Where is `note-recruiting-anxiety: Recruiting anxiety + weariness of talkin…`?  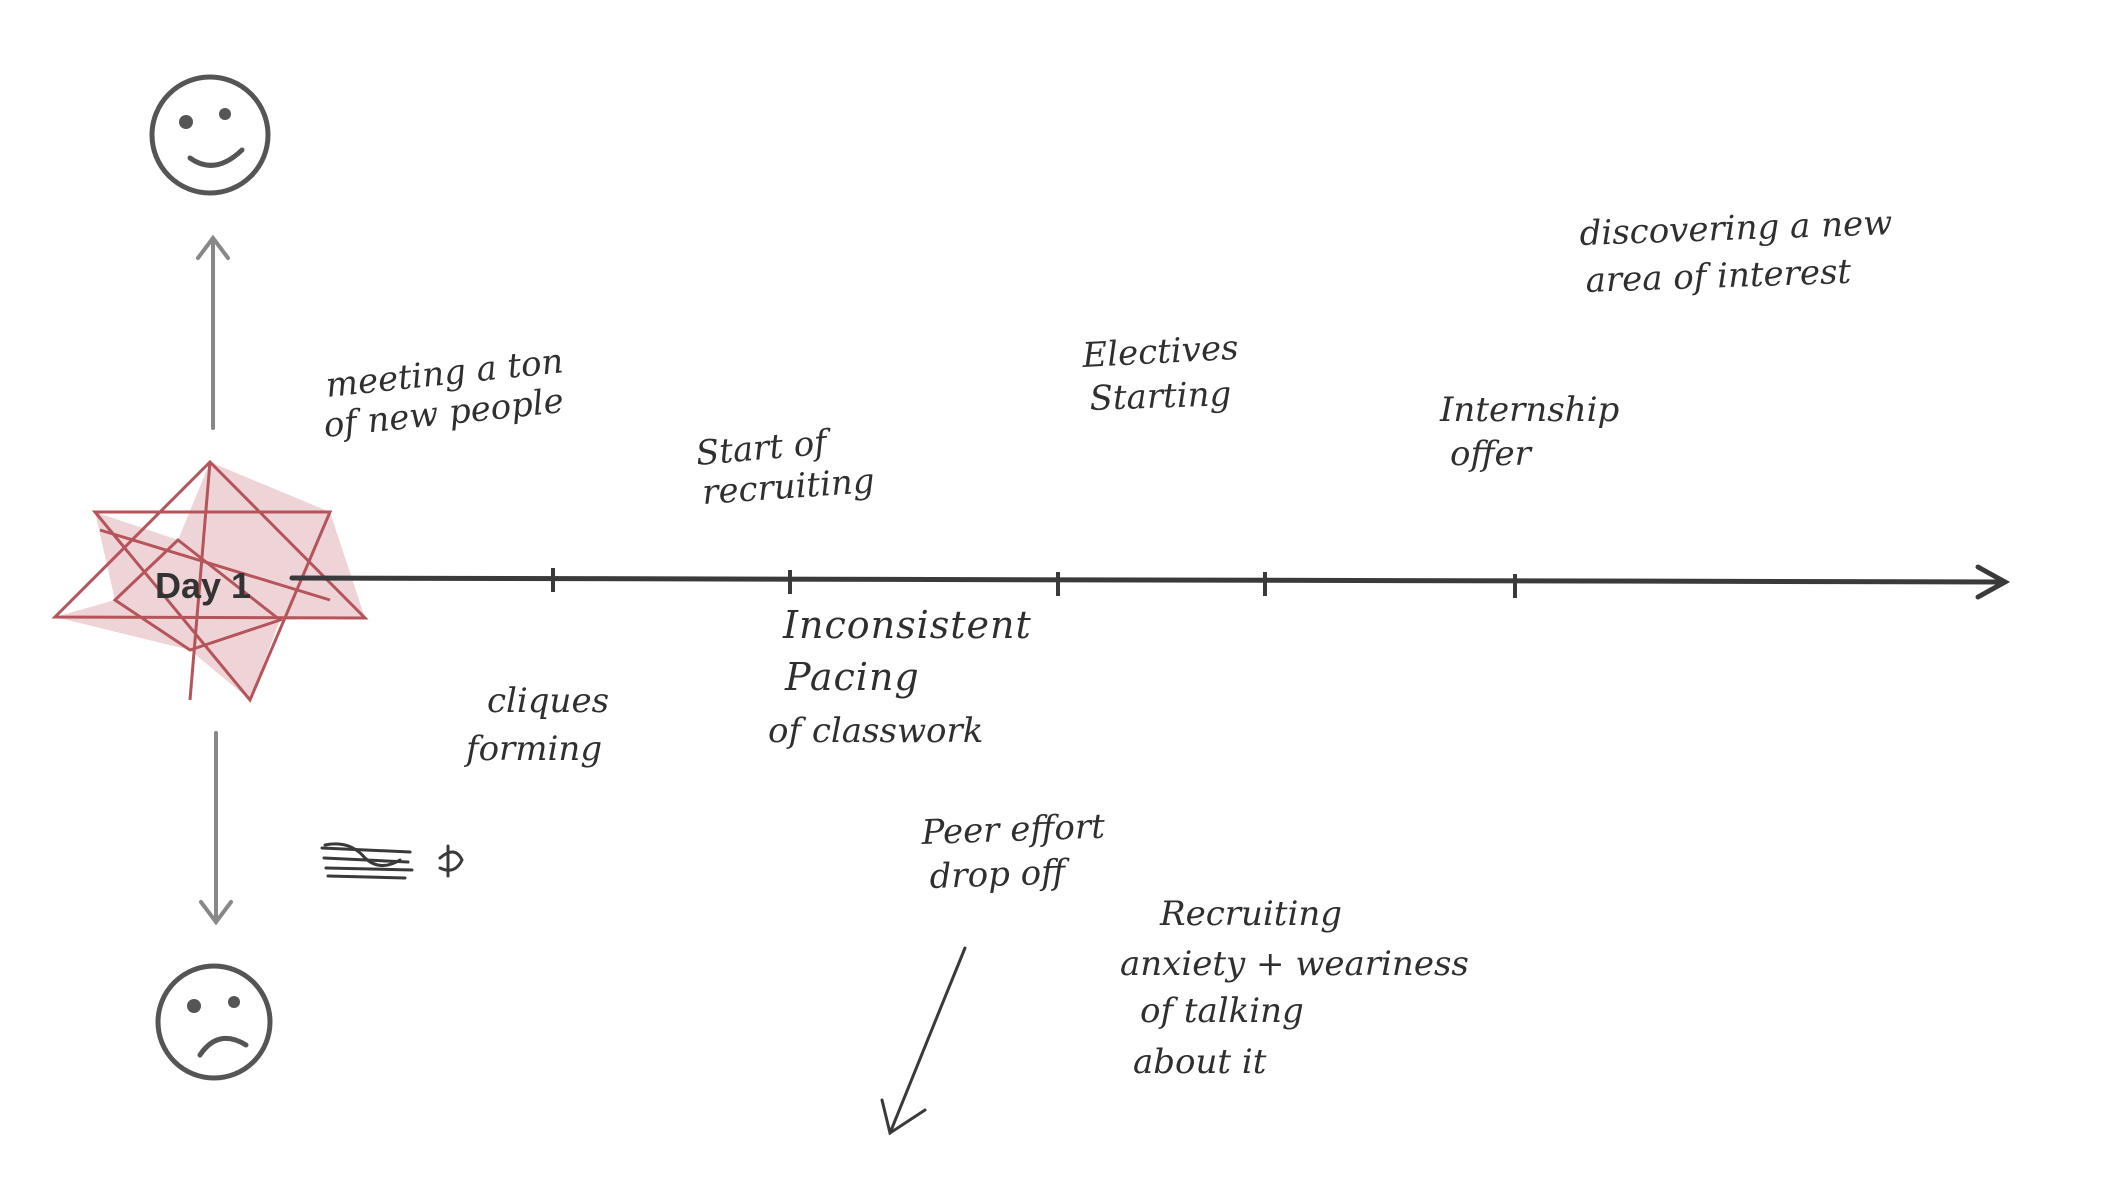
note-recruiting-anxiety: Recruiting anxiety + weariness of talkin… is located at coordinates (1294, 988).